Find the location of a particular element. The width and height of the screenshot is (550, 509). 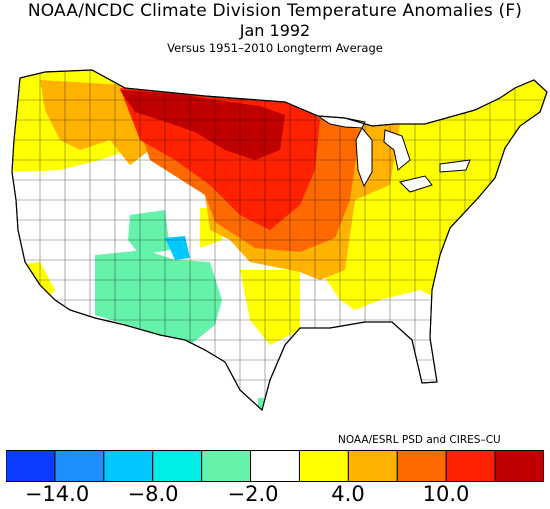

legend-tick-label: 10.0 is located at coordinates (446, 494).